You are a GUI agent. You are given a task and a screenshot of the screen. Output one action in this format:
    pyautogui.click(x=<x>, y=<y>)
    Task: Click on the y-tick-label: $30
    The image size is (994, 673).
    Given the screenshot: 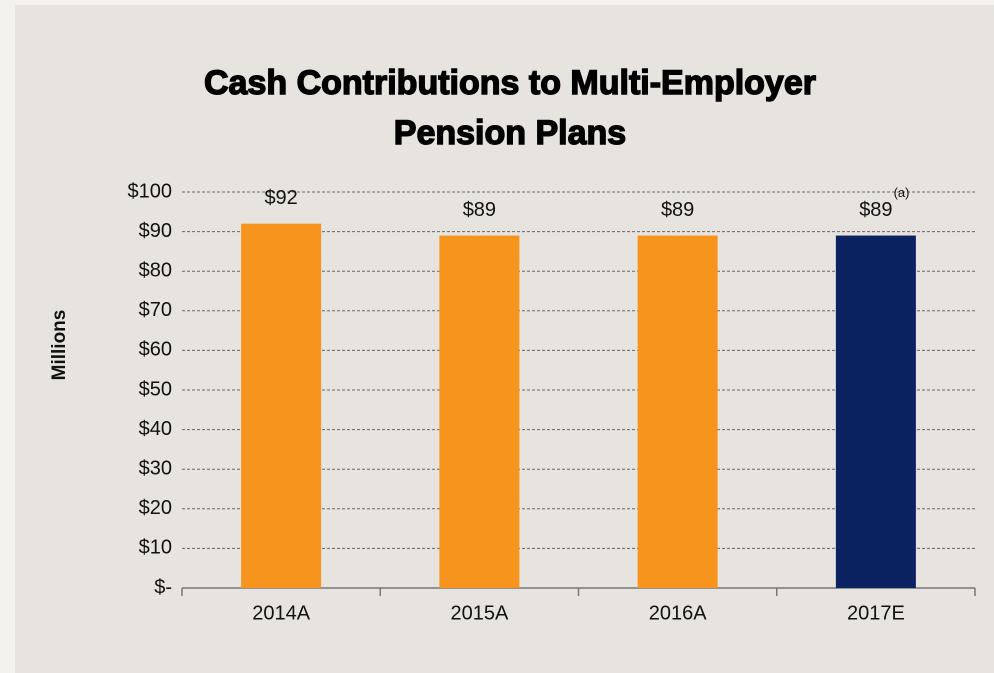 What is the action you would take?
    pyautogui.click(x=155, y=468)
    